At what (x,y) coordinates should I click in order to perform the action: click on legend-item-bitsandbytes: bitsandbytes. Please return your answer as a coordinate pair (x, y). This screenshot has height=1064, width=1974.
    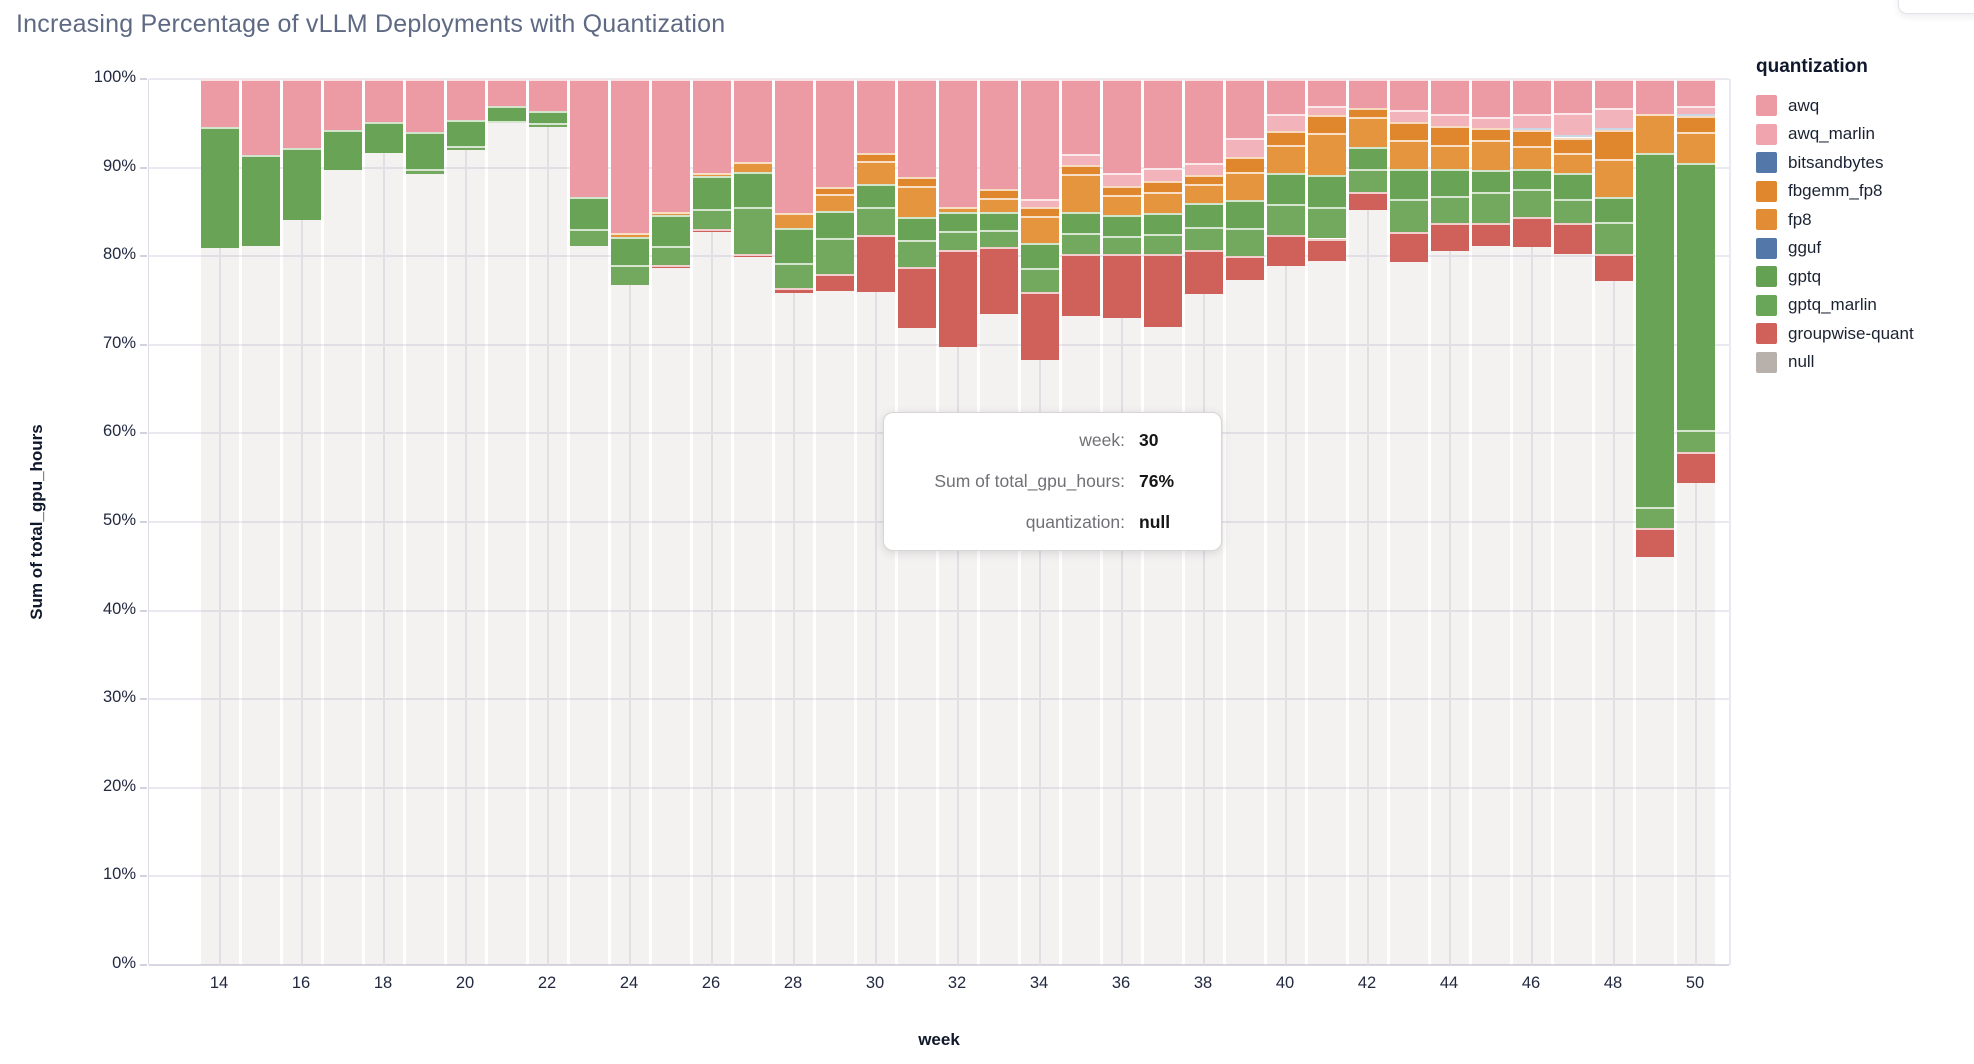
    Looking at the image, I should click on (1863, 162).